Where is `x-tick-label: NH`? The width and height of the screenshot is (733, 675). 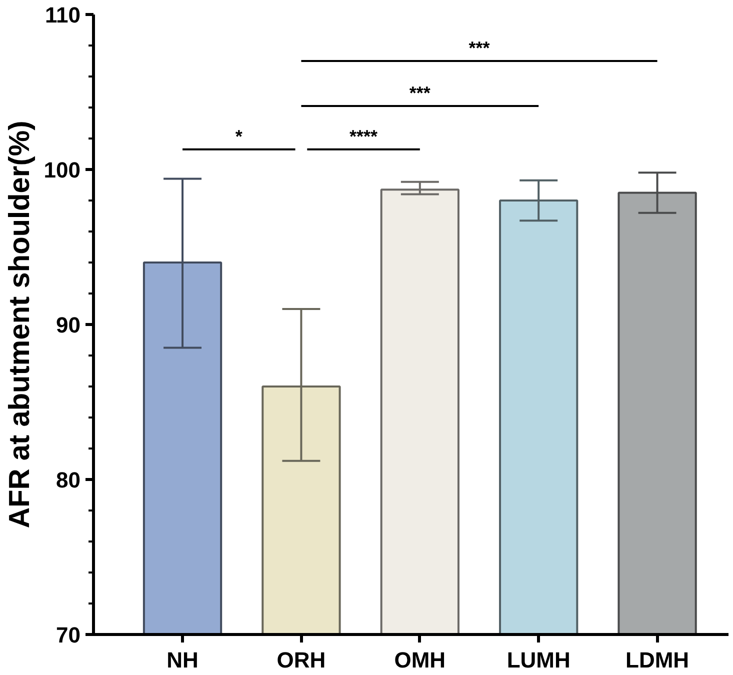 x-tick-label: NH is located at coordinates (182, 660).